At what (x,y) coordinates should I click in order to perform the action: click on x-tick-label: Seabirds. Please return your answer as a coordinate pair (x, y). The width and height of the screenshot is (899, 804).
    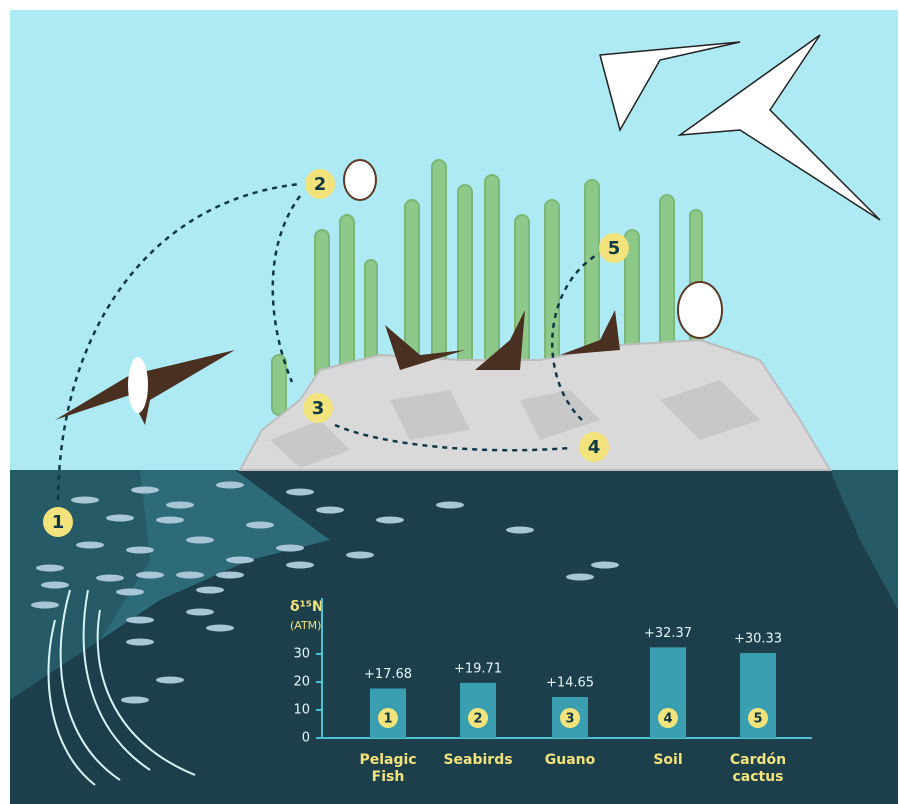
    Looking at the image, I should click on (478, 760).